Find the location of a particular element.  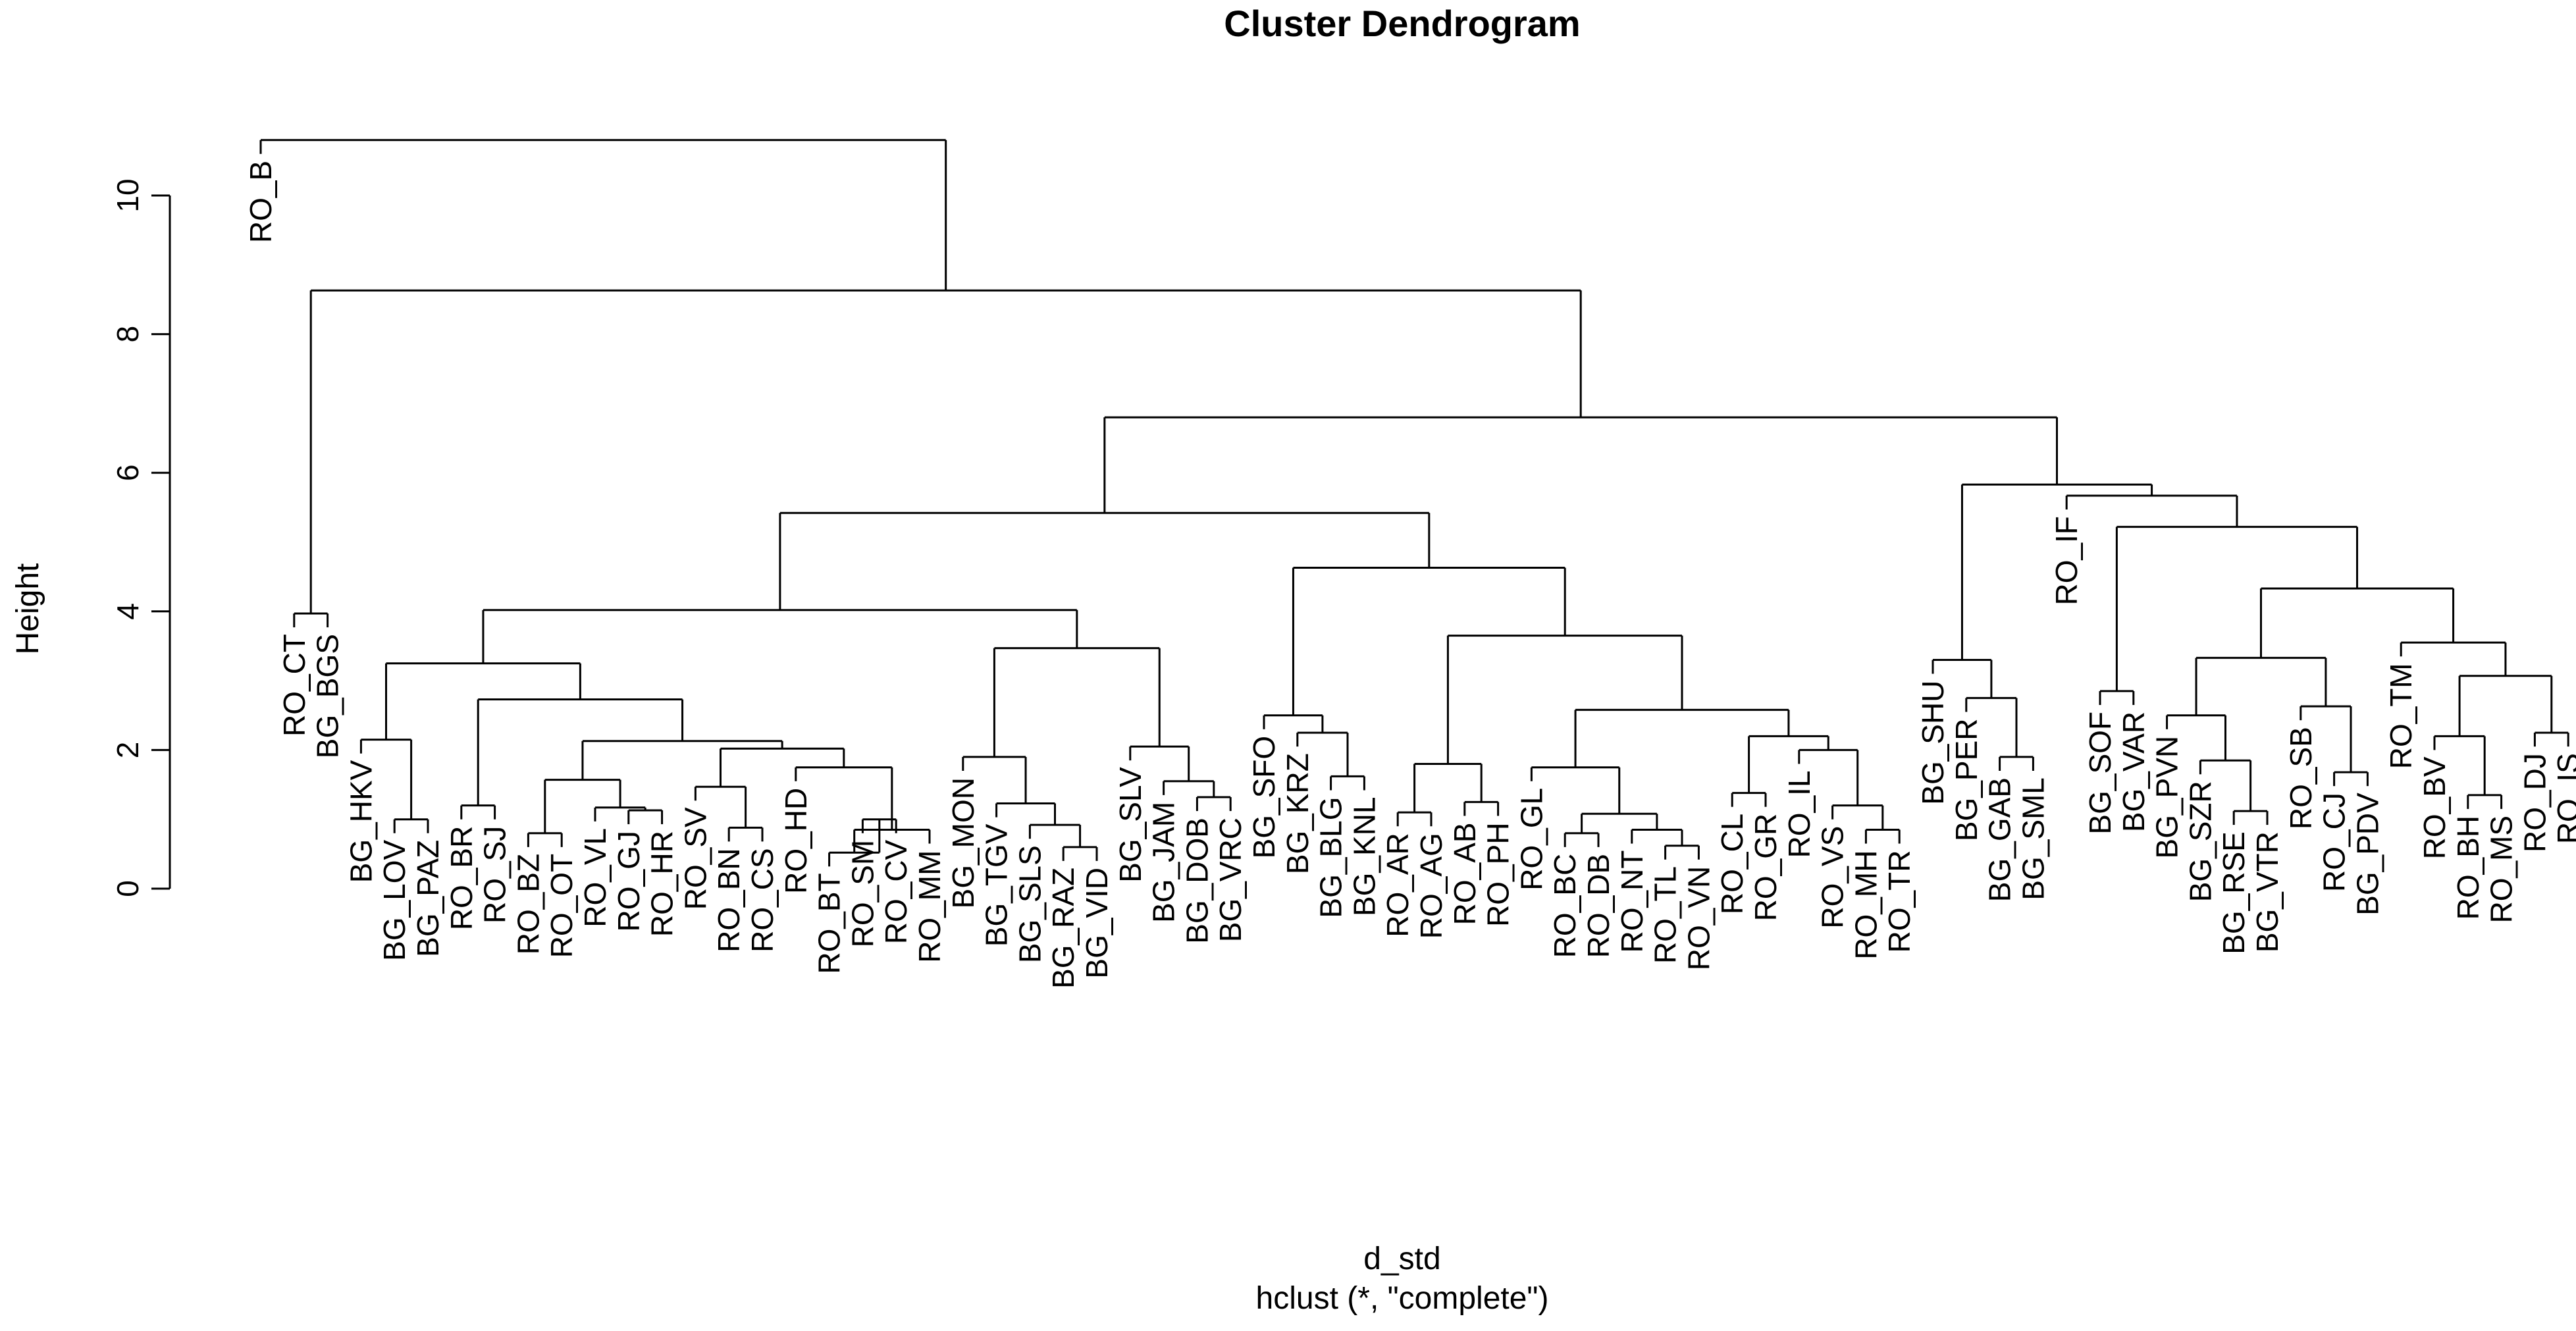

leaf-label: RO_SV is located at coordinates (695, 858).